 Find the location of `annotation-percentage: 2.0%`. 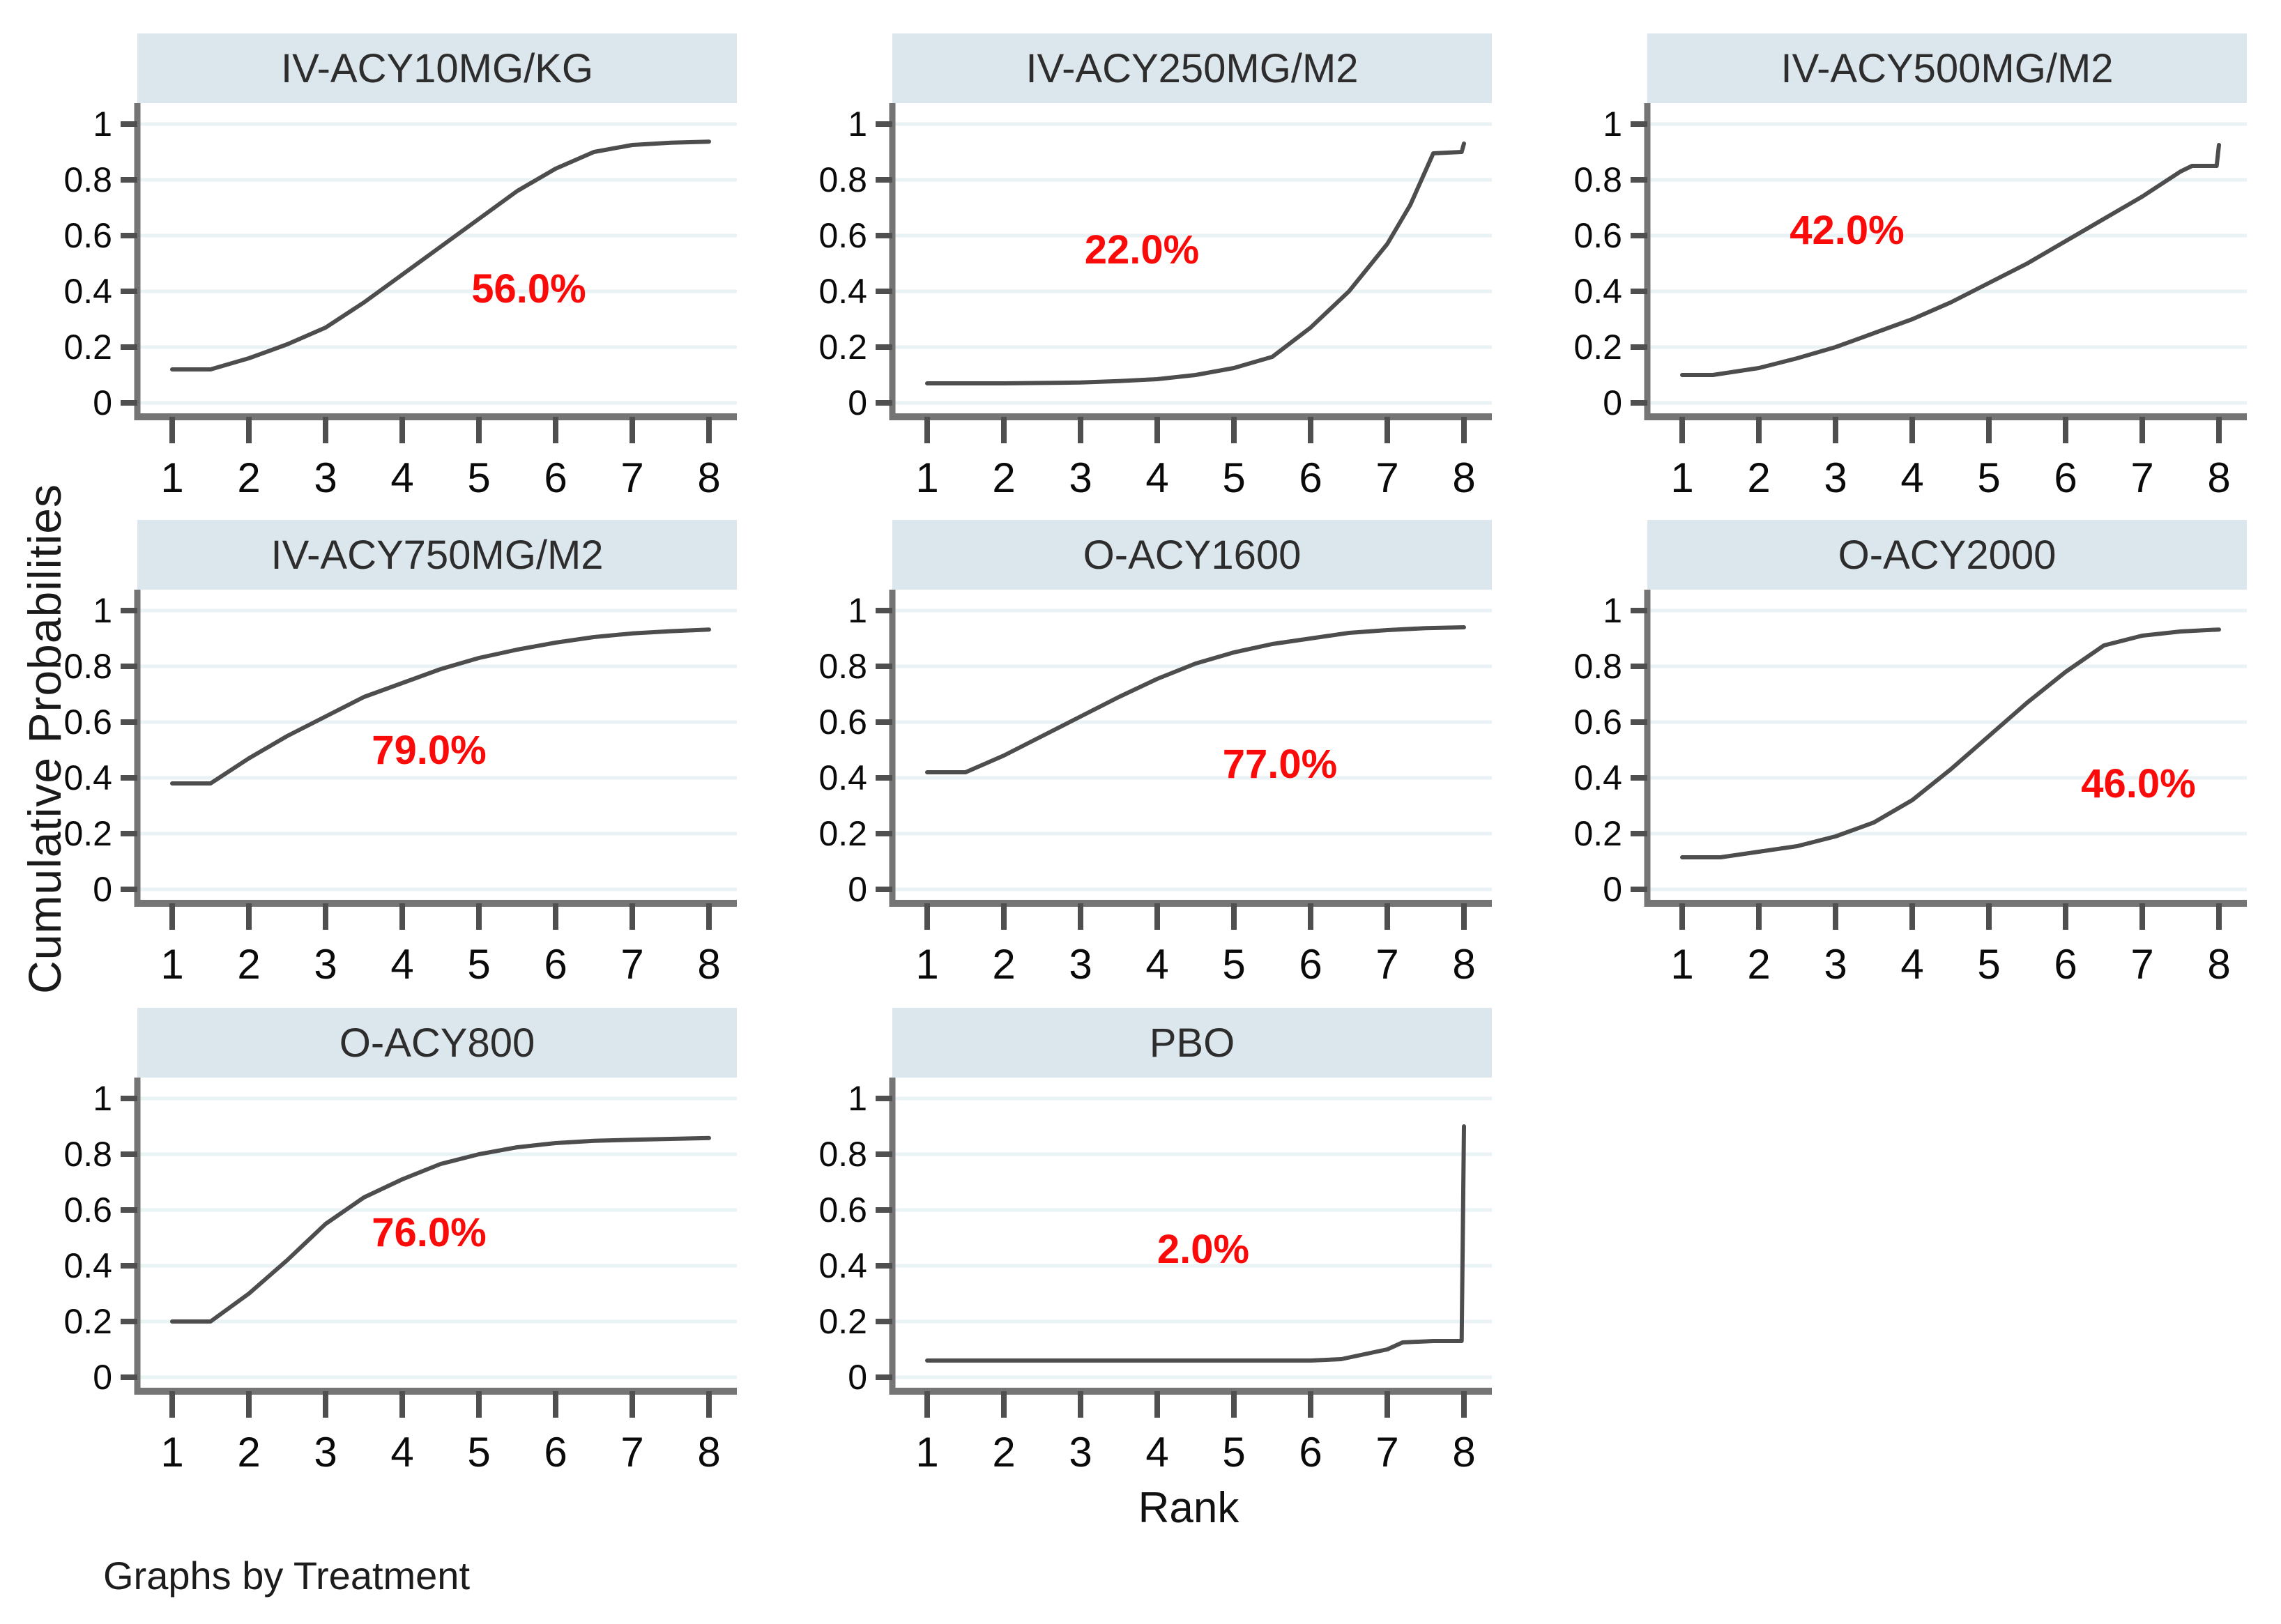

annotation-percentage: 2.0% is located at coordinates (1203, 1249).